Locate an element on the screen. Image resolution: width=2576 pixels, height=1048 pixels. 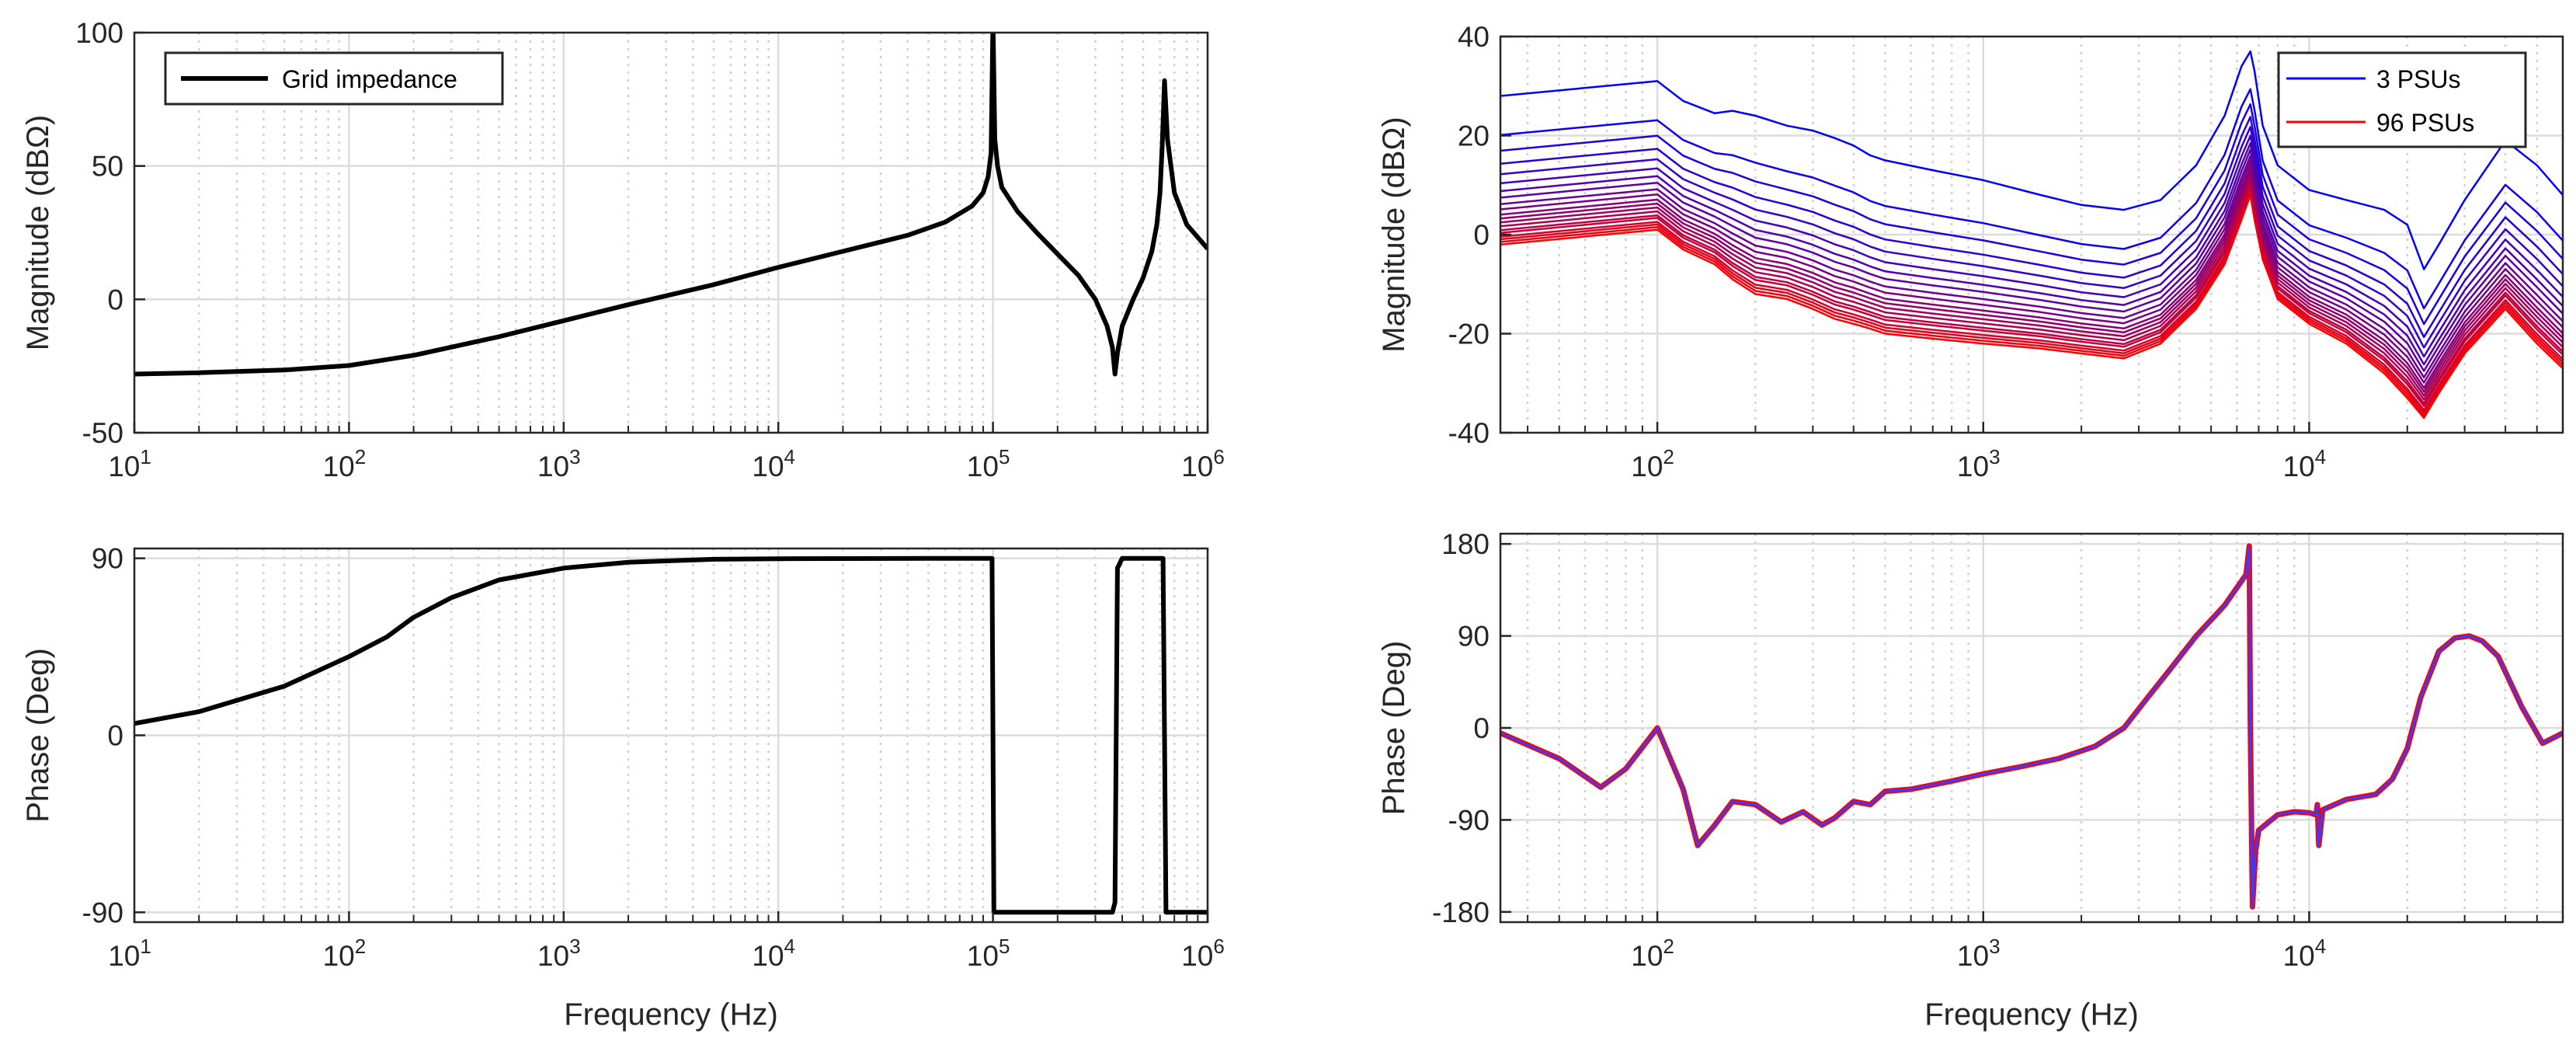
y-tick-label: 180 is located at coordinates (1465, 544).